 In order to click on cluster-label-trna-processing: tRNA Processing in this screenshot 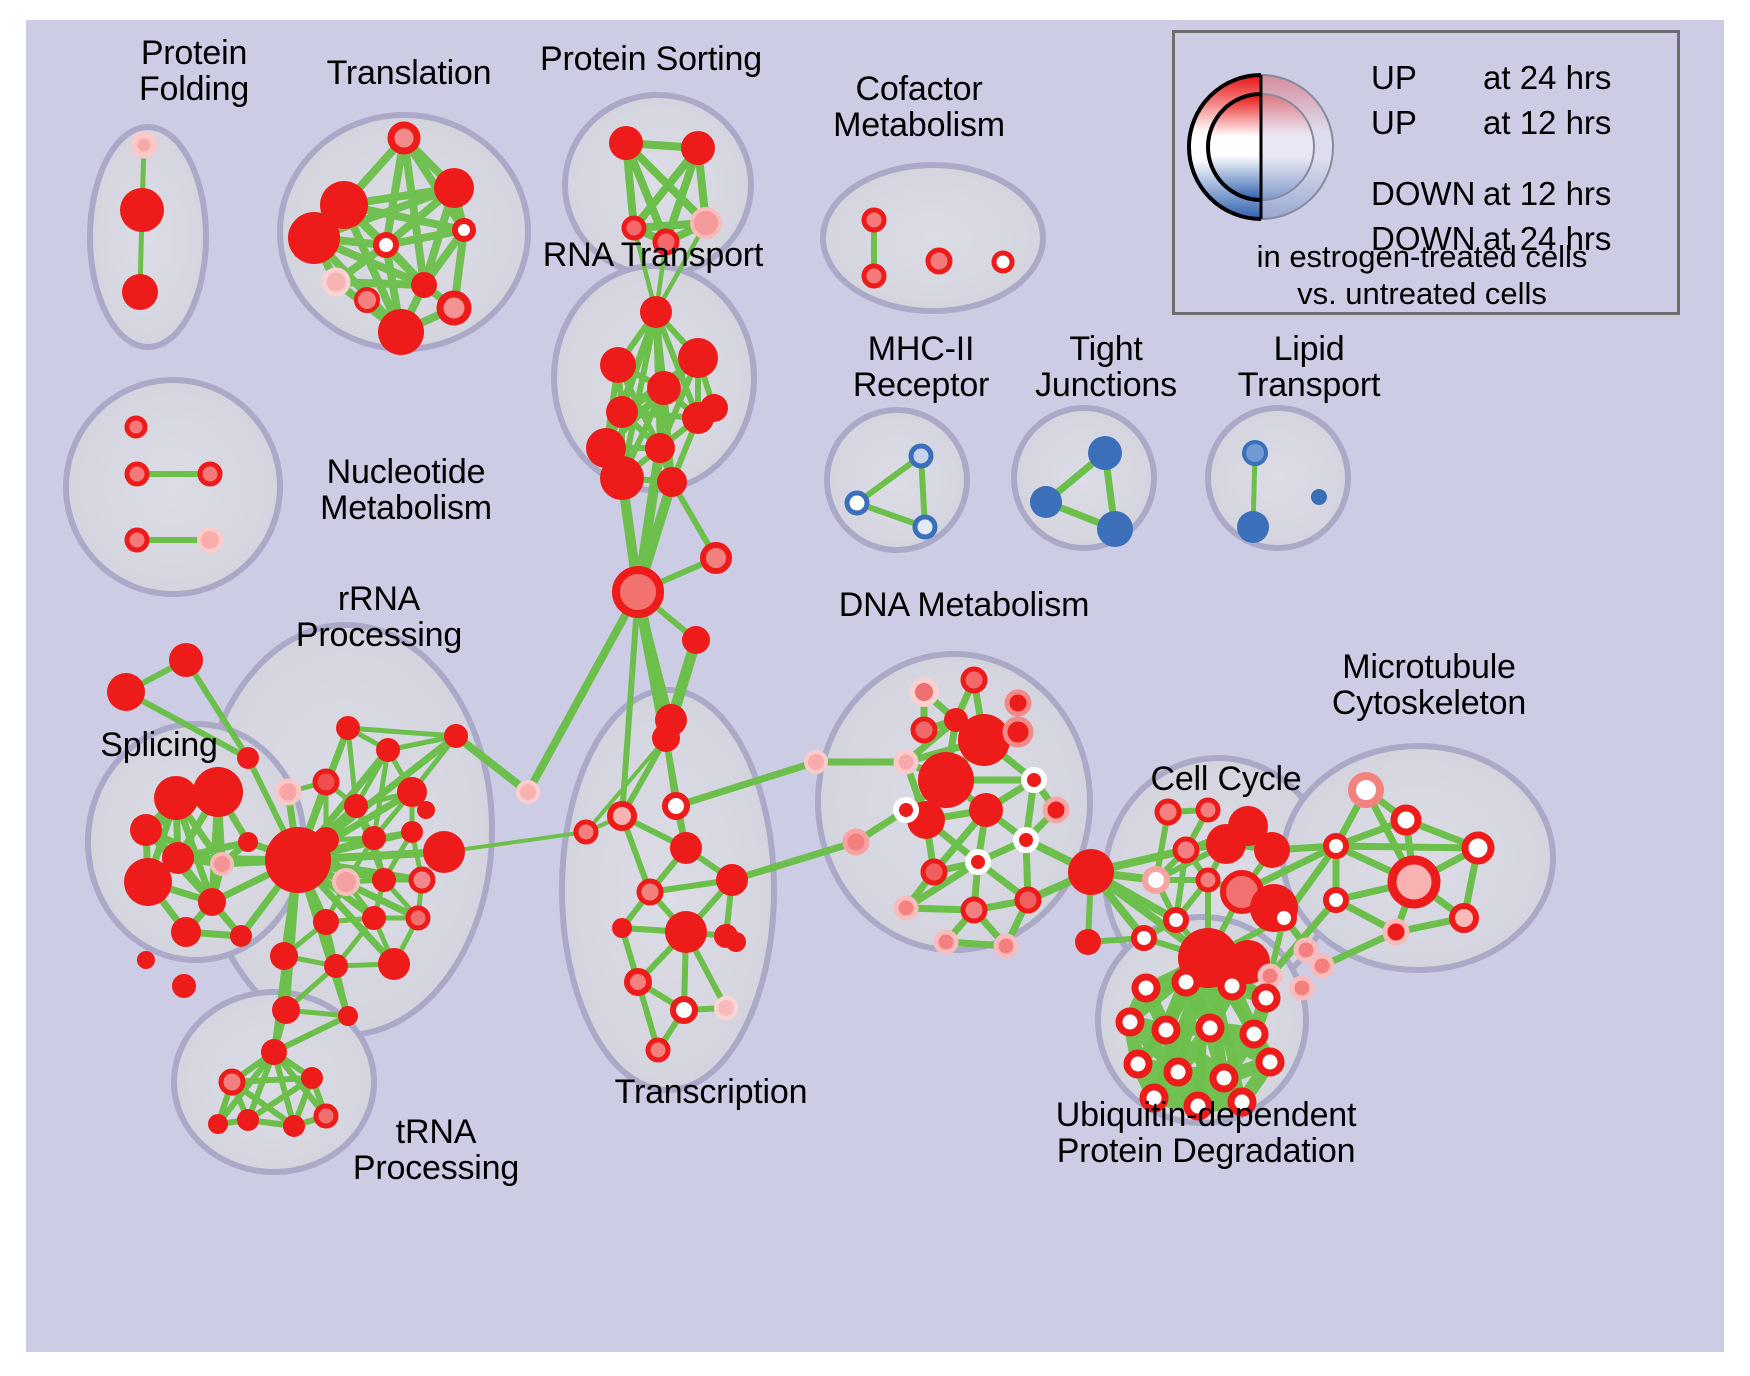, I will do `click(436, 1150)`.